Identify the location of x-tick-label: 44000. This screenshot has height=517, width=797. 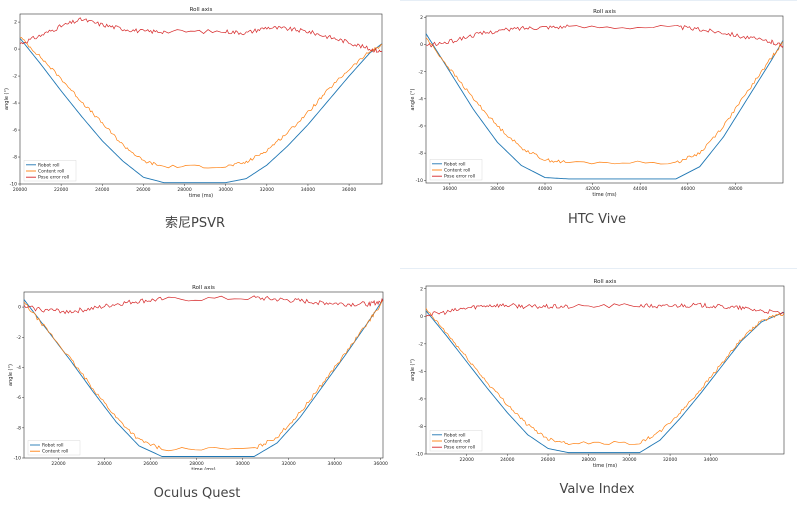
(640, 189).